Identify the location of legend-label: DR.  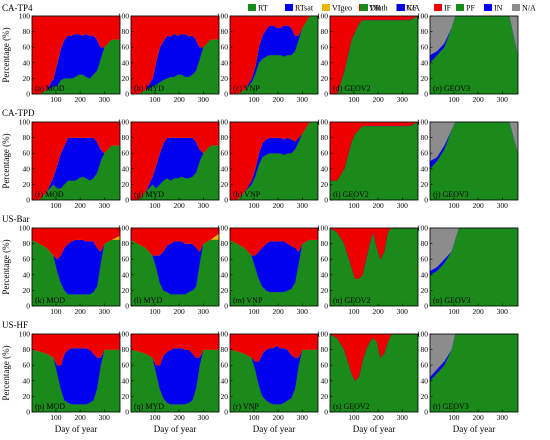
(376, 8).